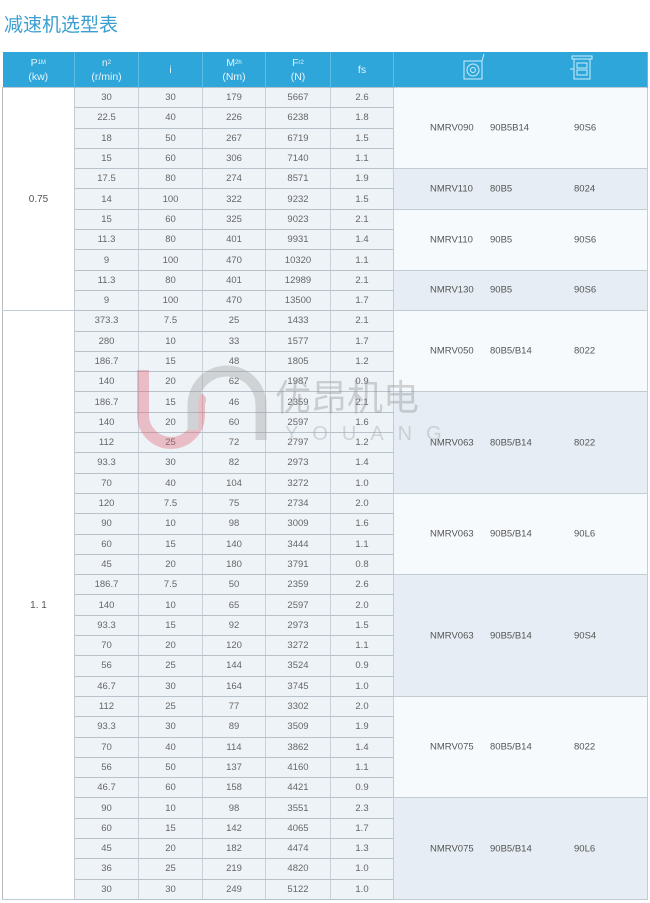 The height and width of the screenshot is (903, 650). Describe the element at coordinates (106, 503) in the screenshot. I see `n2-cell: 120` at that location.